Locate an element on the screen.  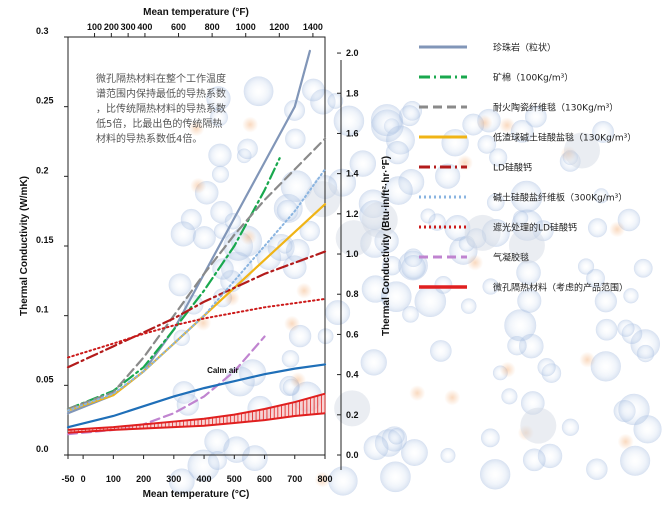
y-tick-label: 0.3 is located at coordinates (42, 31).